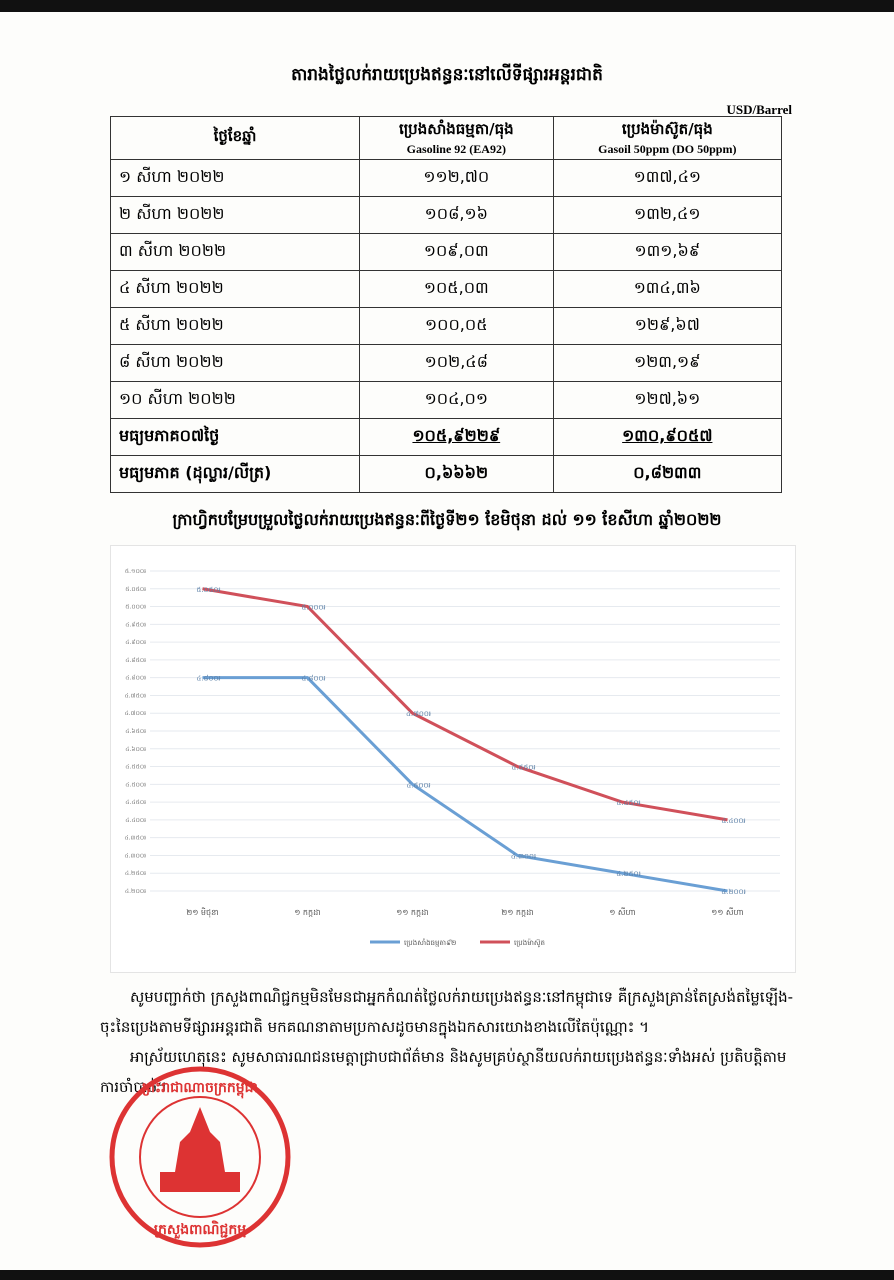 The image size is (894, 1280). I want to click on x-tick-label: ២១ មិថុនា, so click(202, 912).